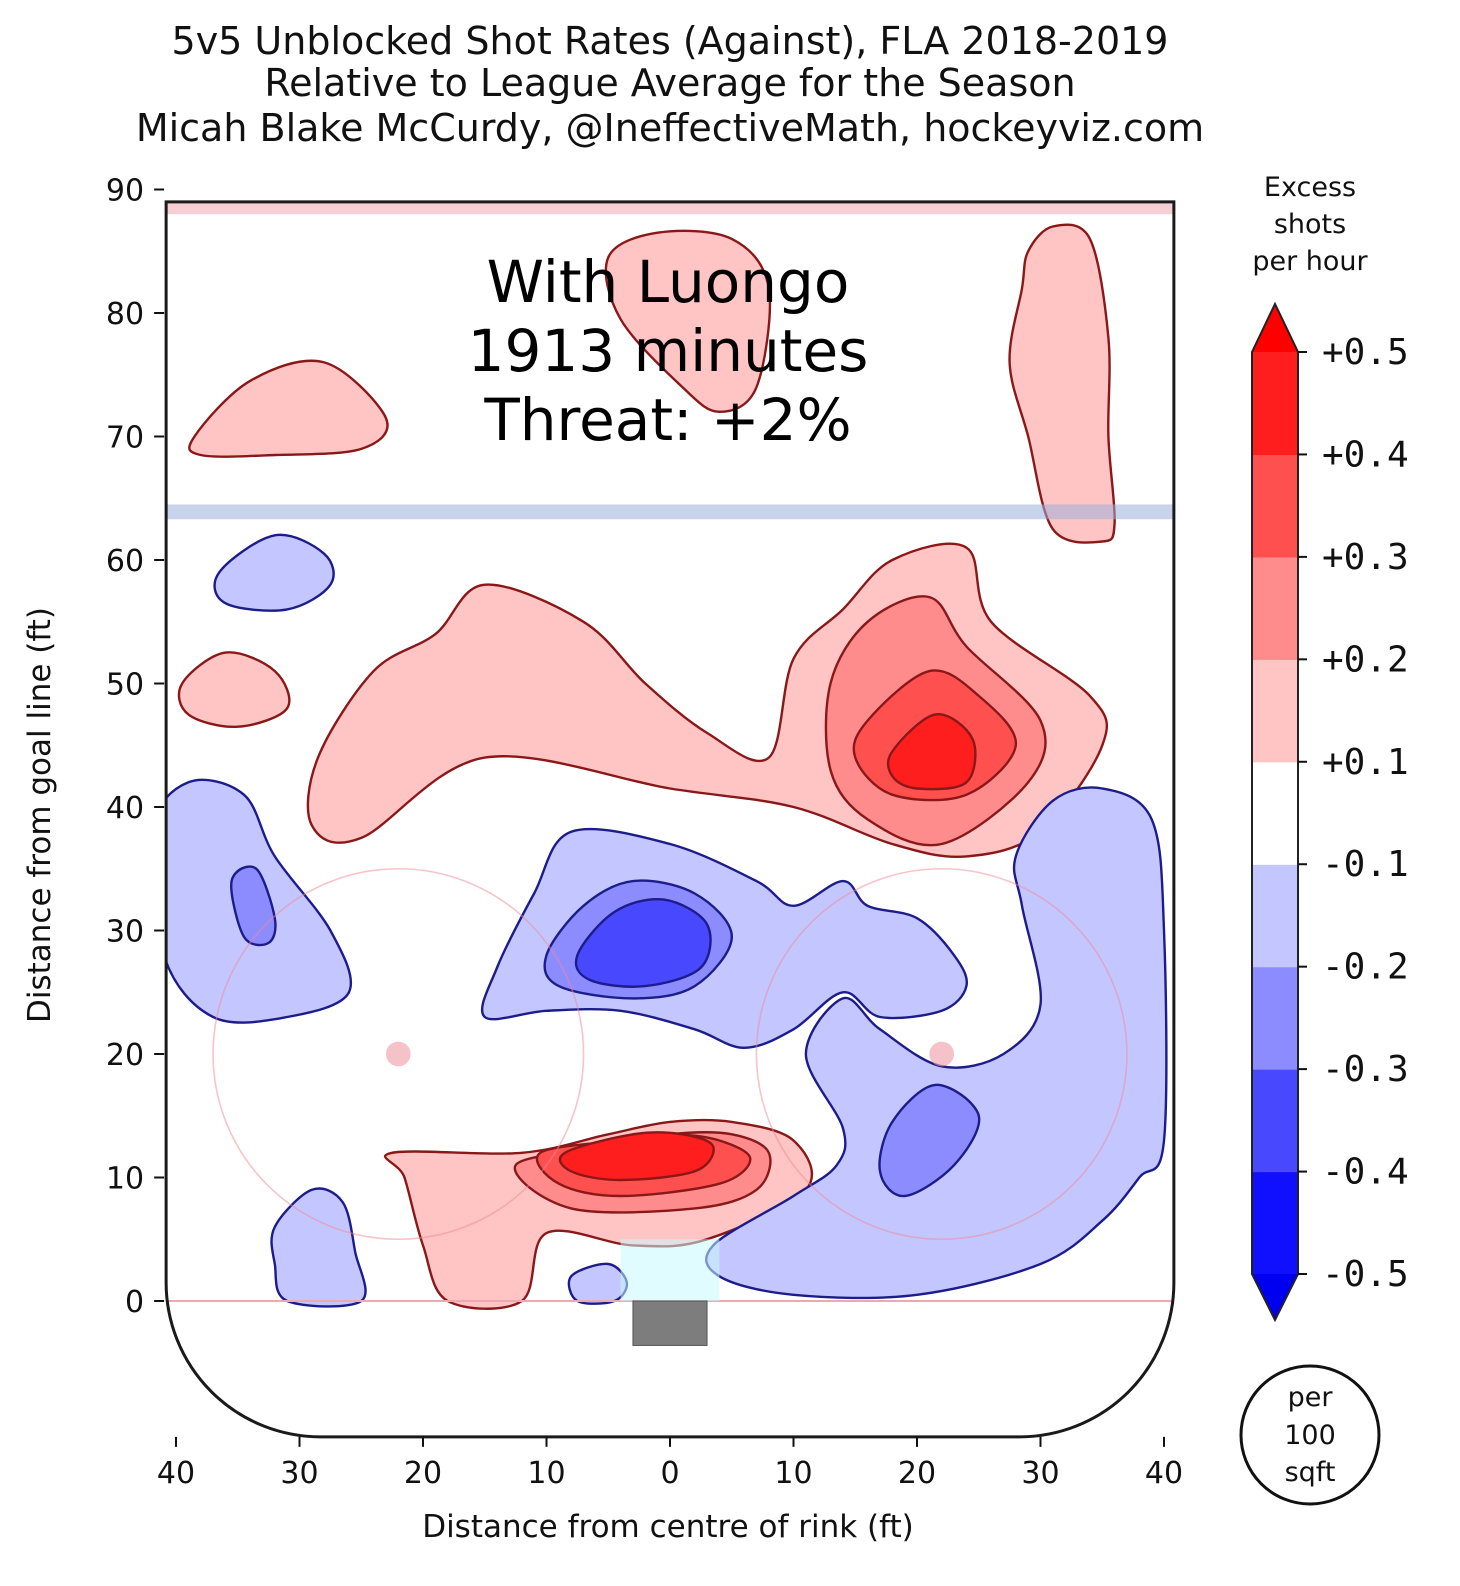 This screenshot has height=1586, width=1460. I want to click on x-tick-label-2: 20, so click(423, 1473).